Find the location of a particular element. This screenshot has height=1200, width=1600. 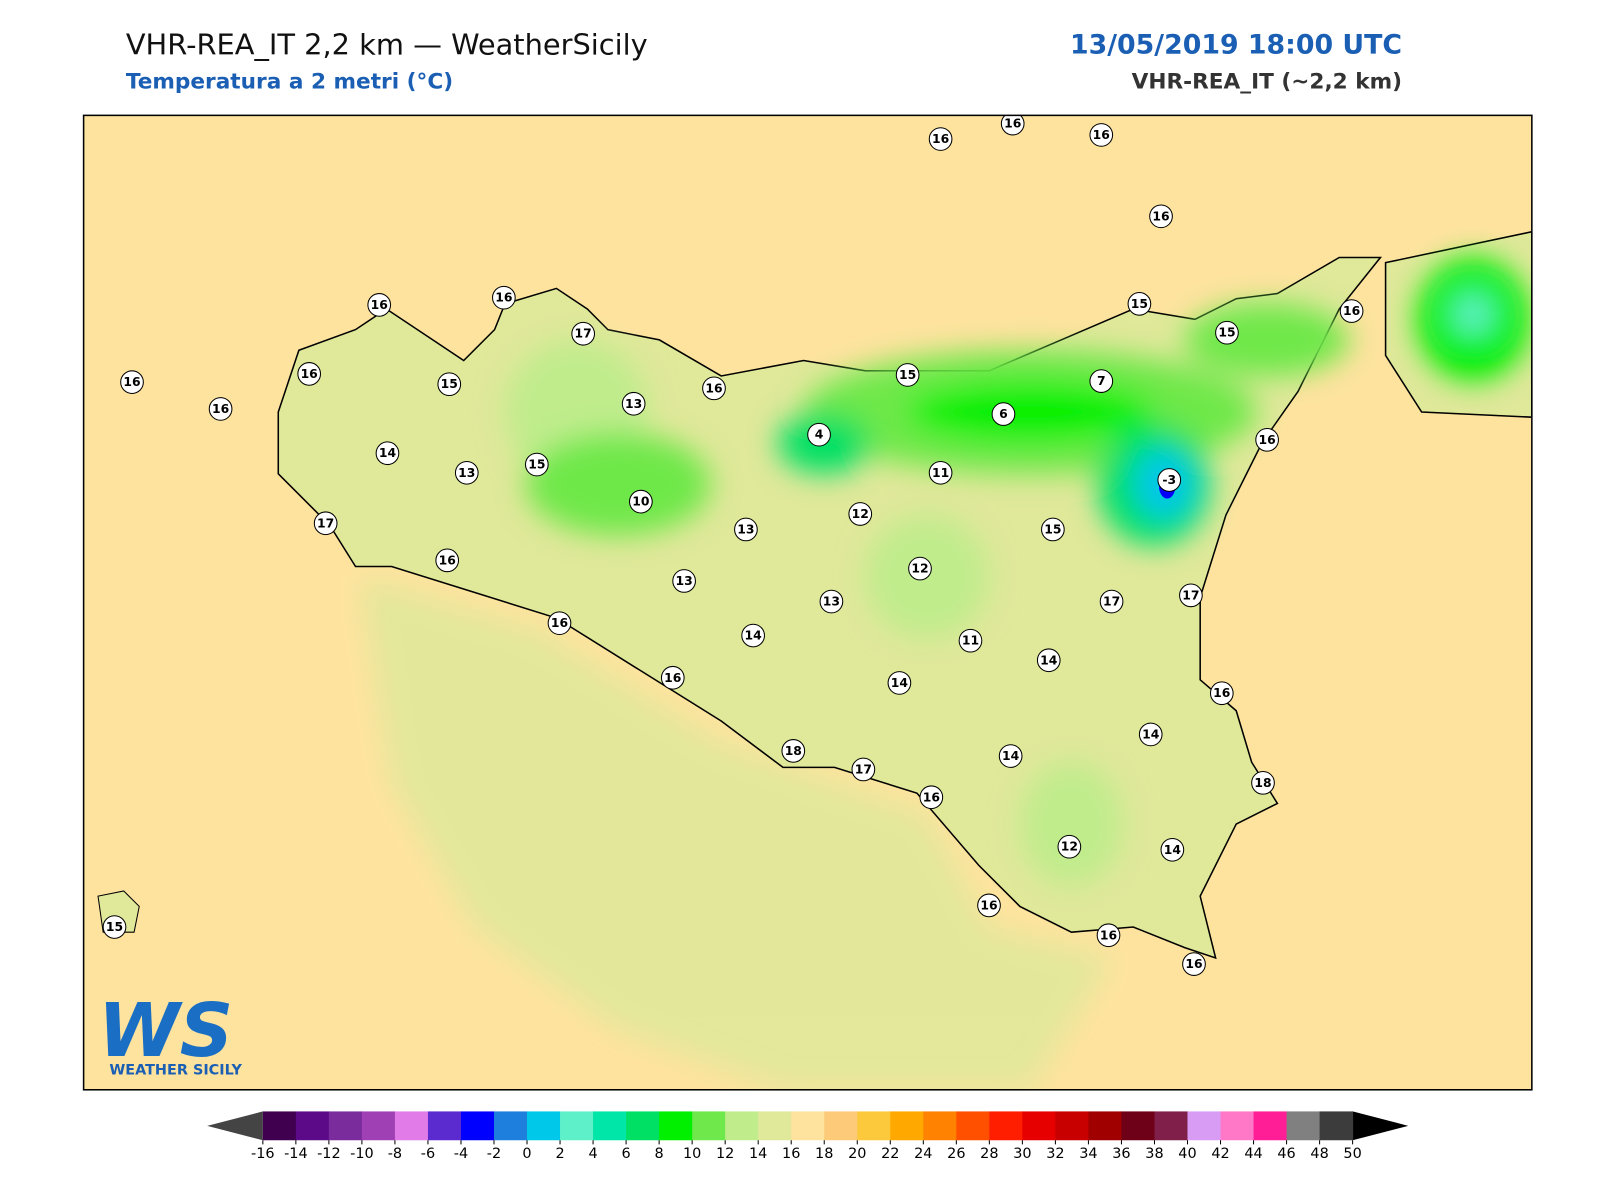

station: 12 is located at coordinates (920, 568).